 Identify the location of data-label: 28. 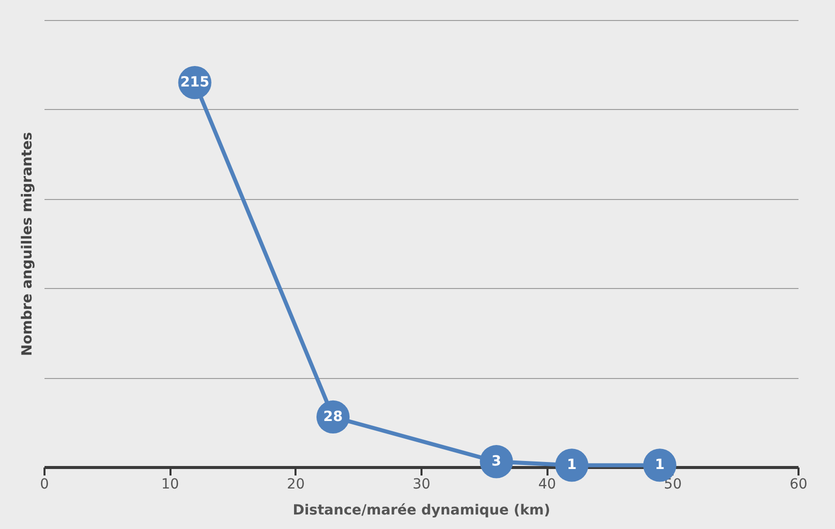
(333, 416).